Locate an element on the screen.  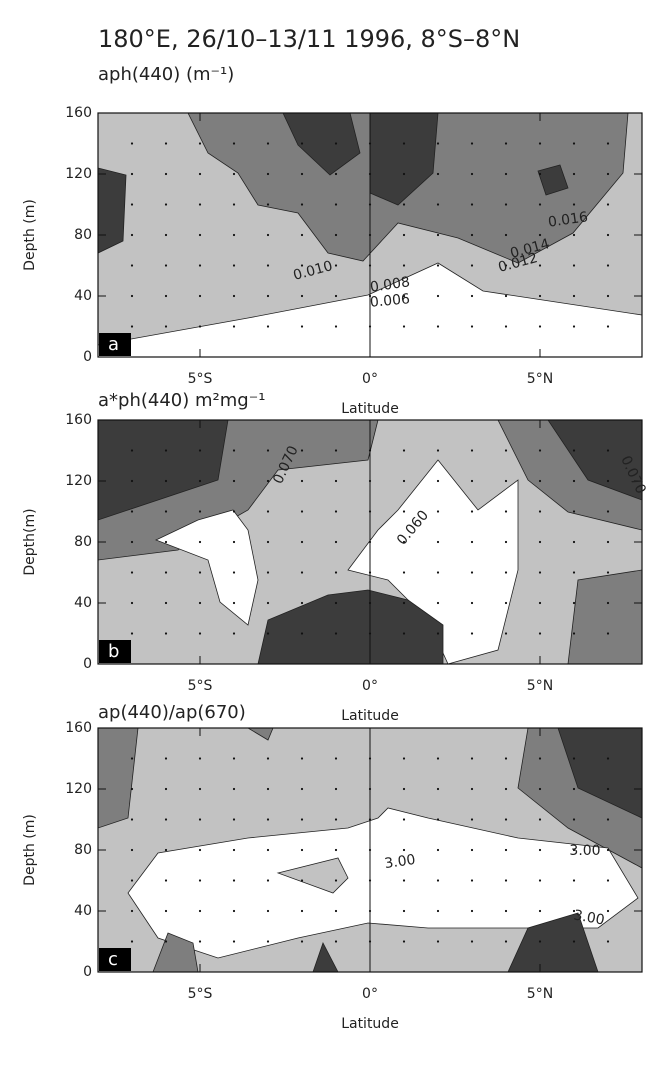
y-tick-label: 80 is located at coordinates (83, 235).